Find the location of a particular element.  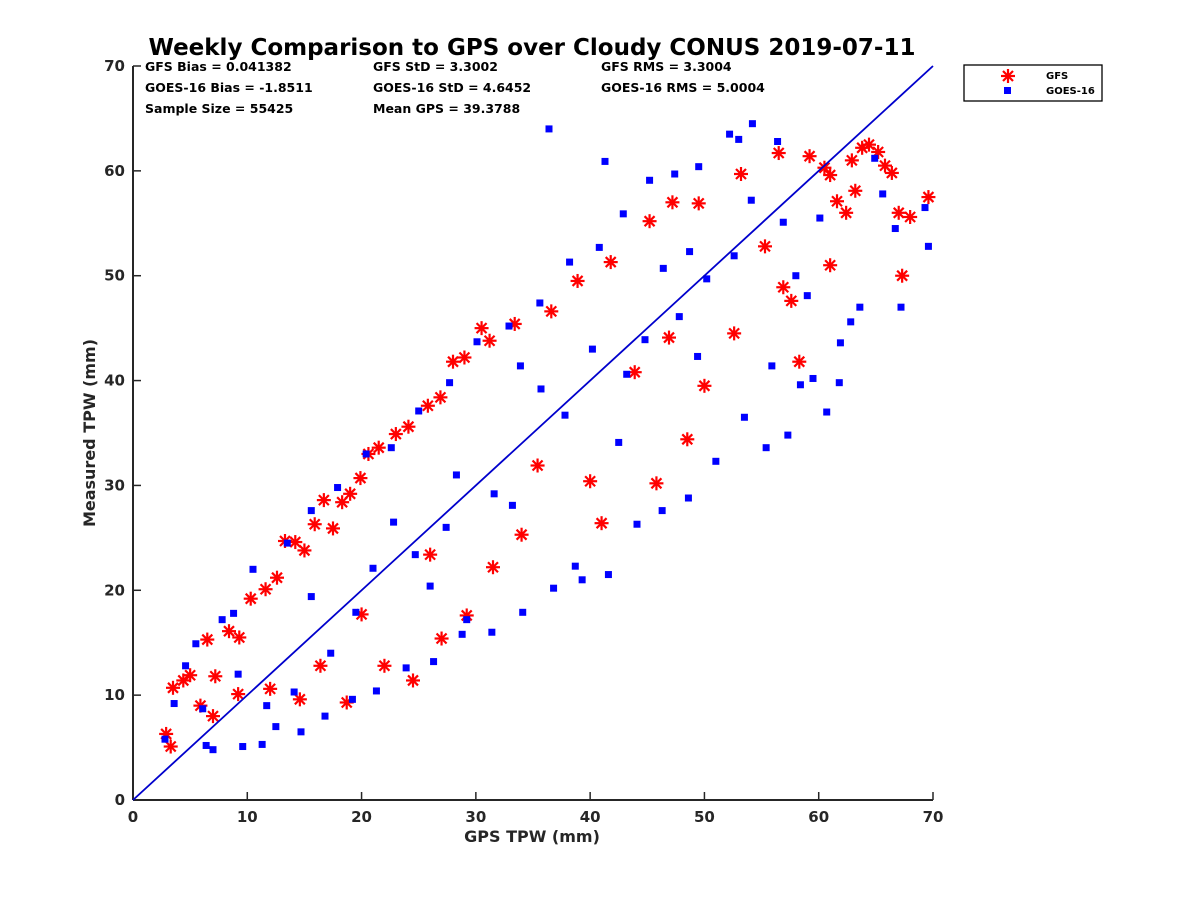

x-tick-label: 0 is located at coordinates (133, 817).